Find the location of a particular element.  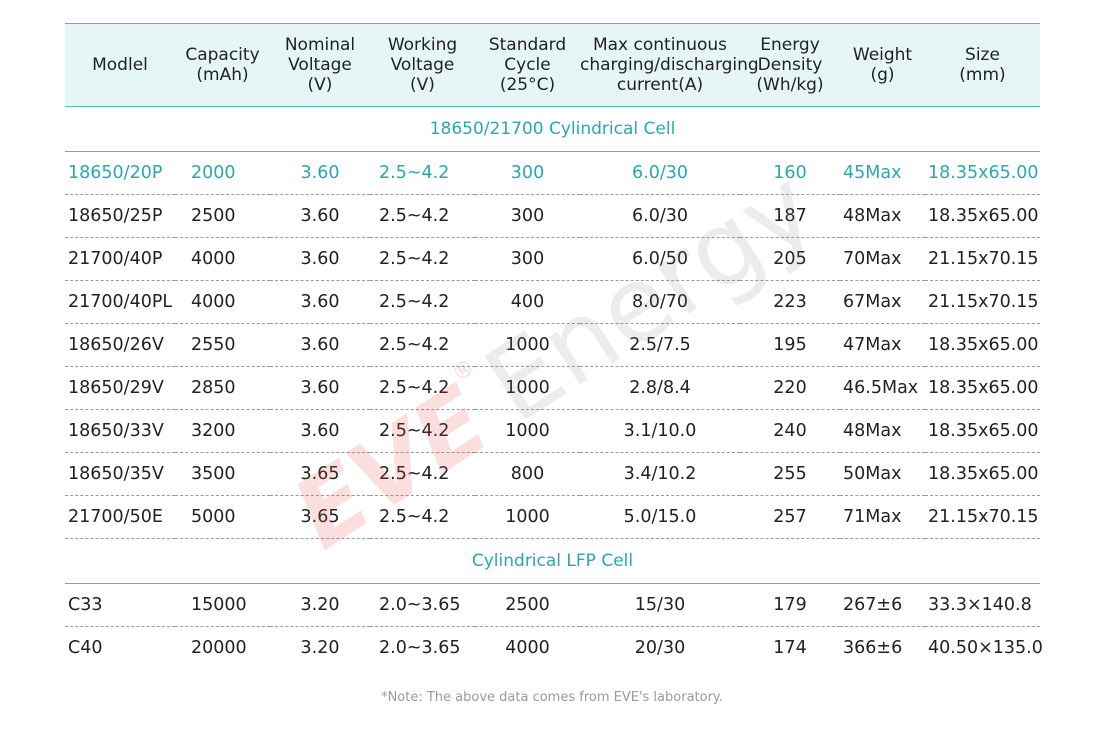

table-cell: 174 is located at coordinates (790, 648).